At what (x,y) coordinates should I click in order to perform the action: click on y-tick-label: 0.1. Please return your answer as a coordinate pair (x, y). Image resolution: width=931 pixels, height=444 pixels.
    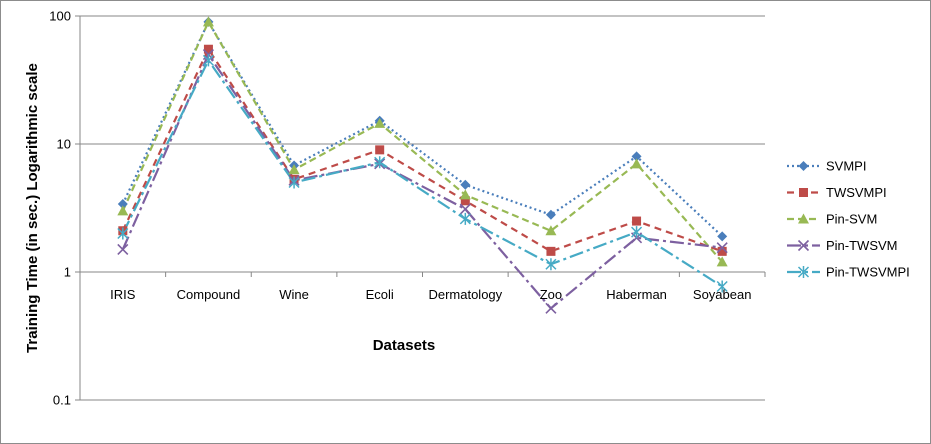
    Looking at the image, I should click on (62, 400).